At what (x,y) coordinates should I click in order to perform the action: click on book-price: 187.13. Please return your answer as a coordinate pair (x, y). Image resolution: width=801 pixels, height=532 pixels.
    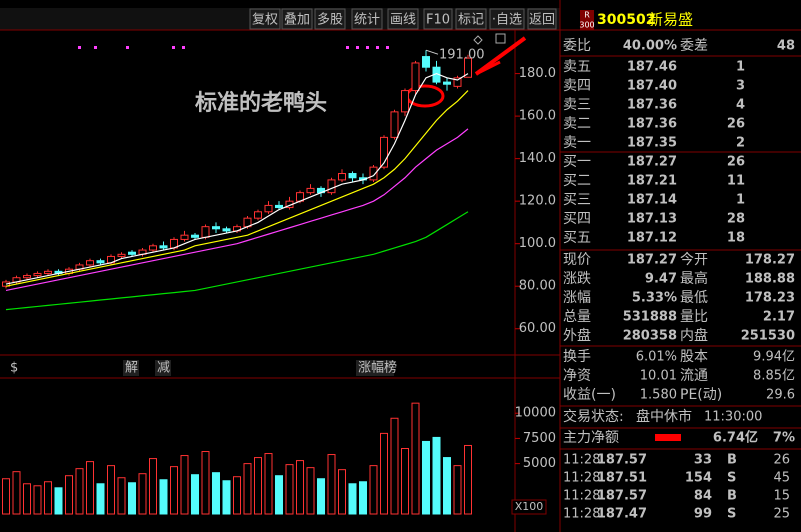
    Looking at the image, I should click on (652, 219).